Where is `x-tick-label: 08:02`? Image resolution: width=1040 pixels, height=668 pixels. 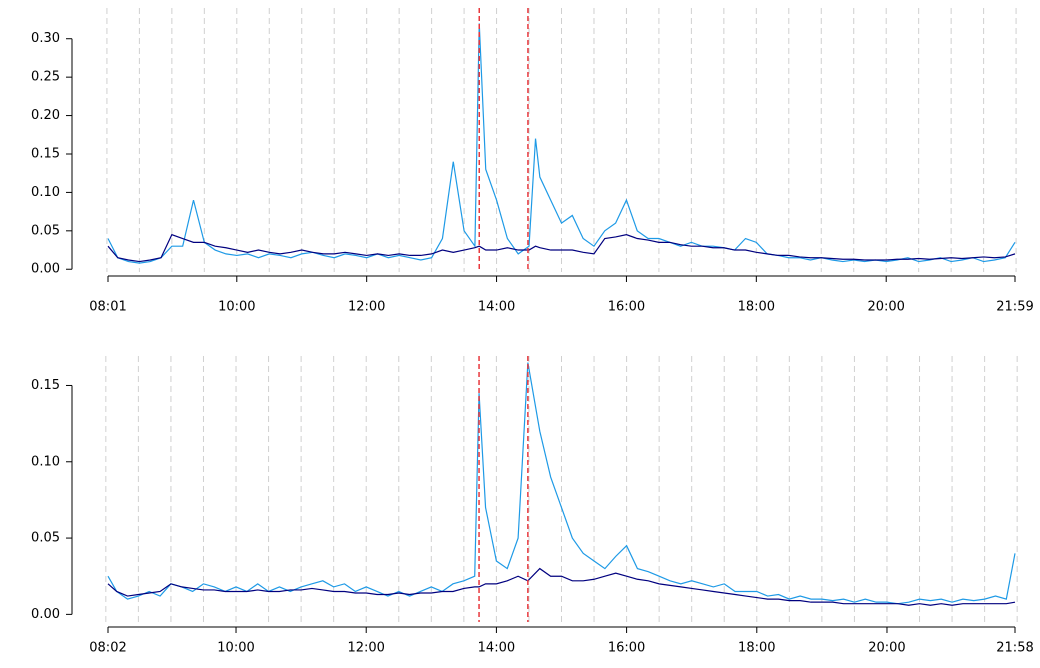 x-tick-label: 08:02 is located at coordinates (107, 648).